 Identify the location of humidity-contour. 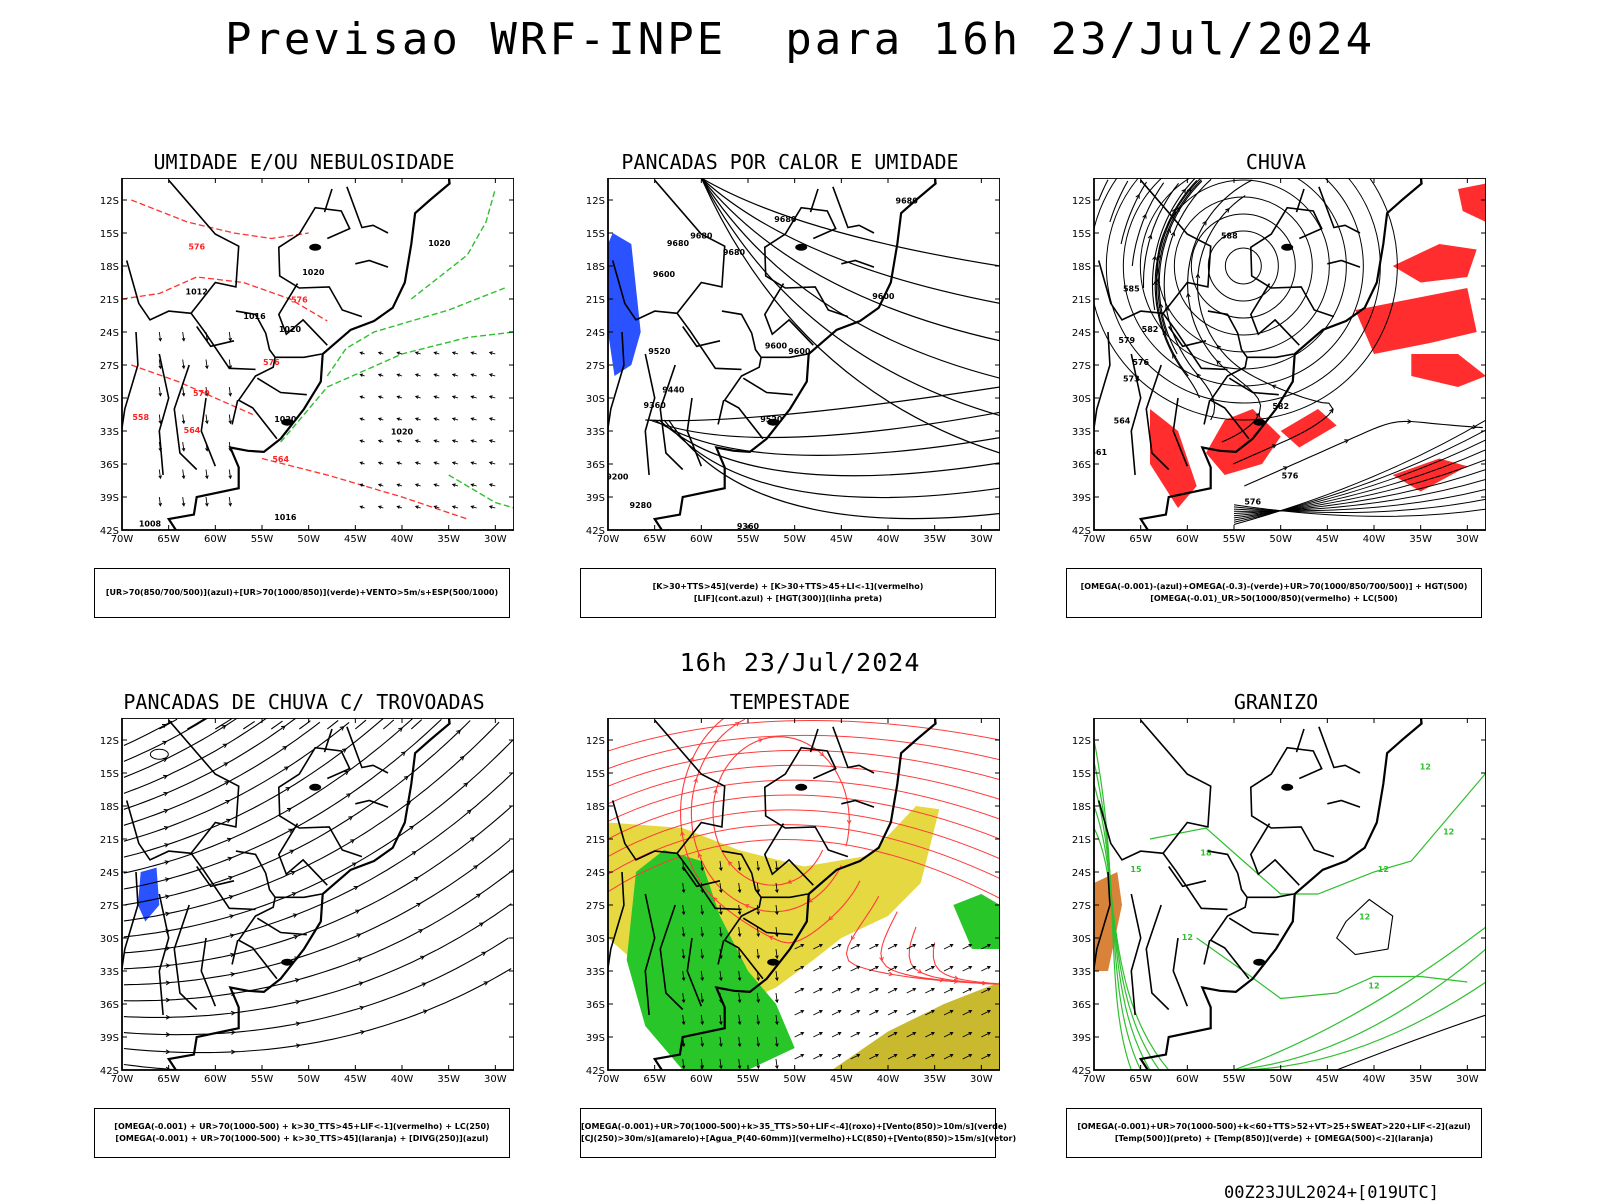
(415, 332).